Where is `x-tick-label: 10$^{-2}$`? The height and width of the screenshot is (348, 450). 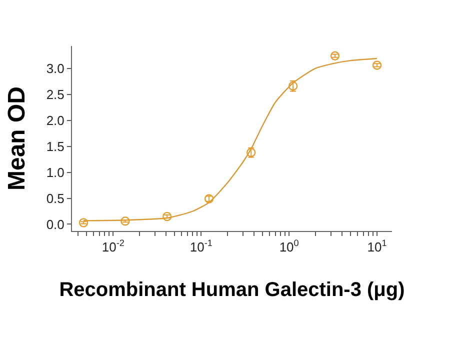 x-tick-label: 10$^{-2}$ is located at coordinates (113, 246).